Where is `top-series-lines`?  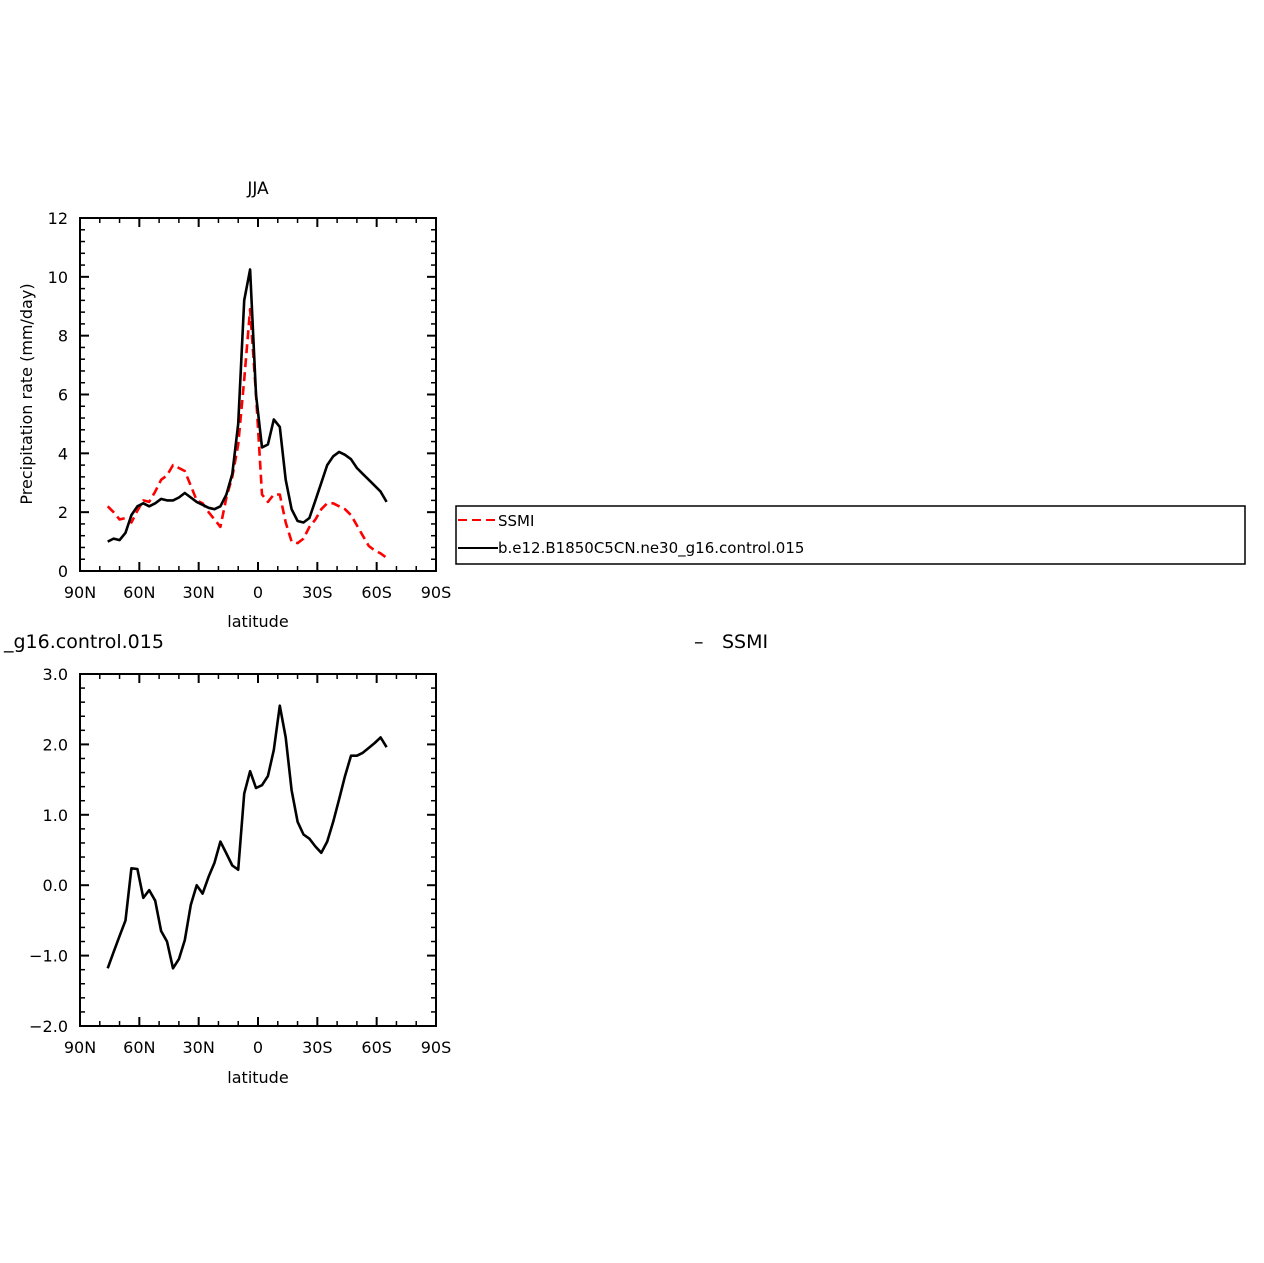 top-series-lines is located at coordinates (247, 413).